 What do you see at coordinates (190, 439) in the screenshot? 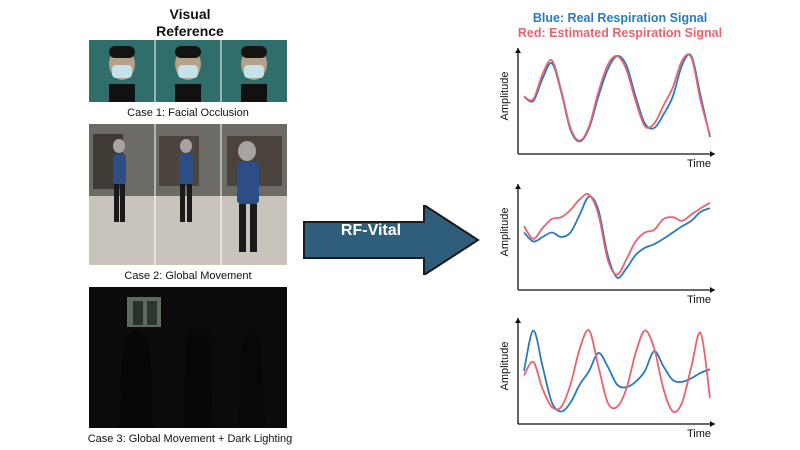
I see `case3-caption: Case 3: Global Movement + Dark Lighting` at bounding box center [190, 439].